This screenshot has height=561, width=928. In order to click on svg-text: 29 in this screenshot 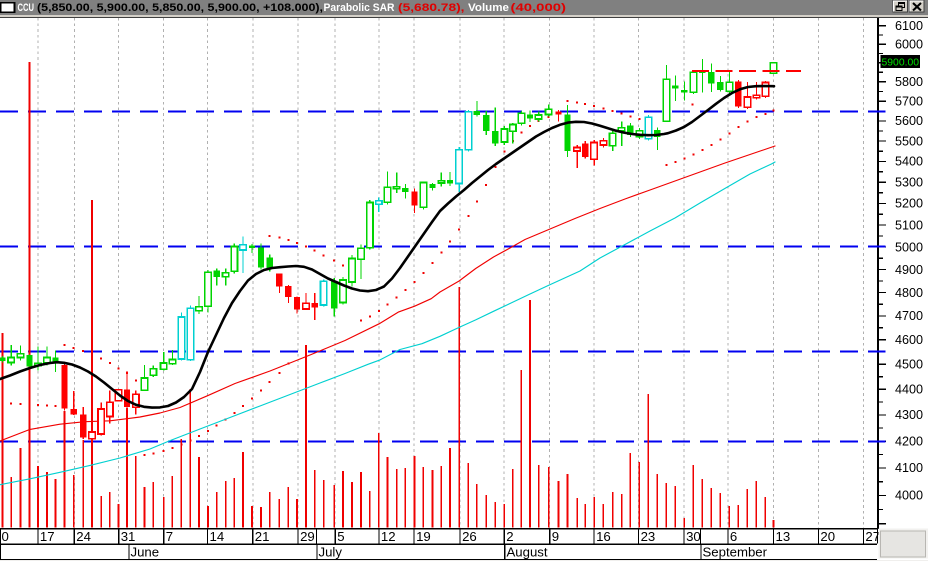, I will do `click(307, 536)`.